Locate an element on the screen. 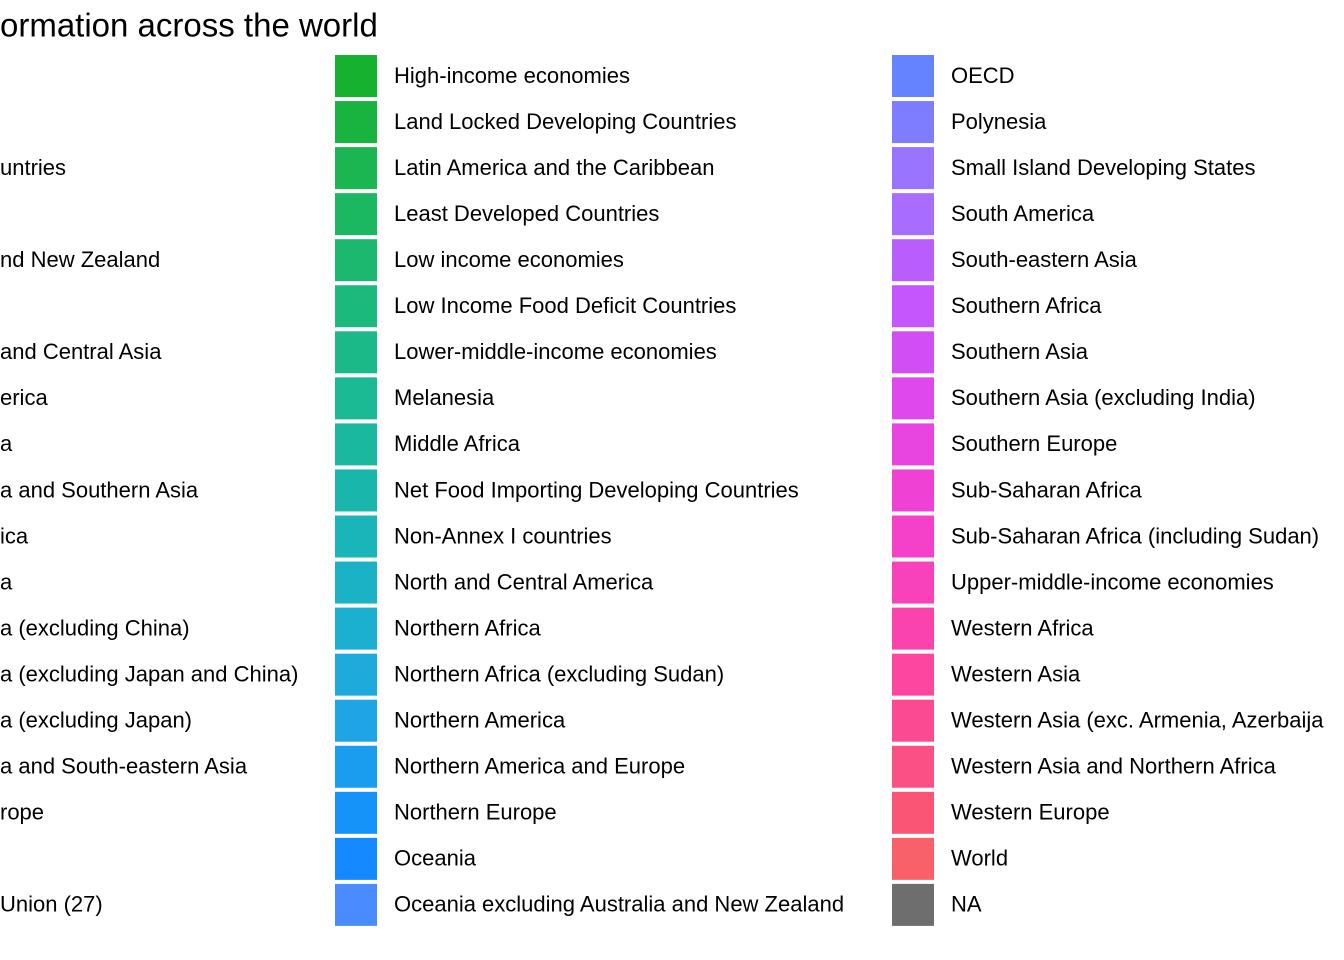 The height and width of the screenshot is (960, 1344). legend-label: Southern Africa is located at coordinates (1026, 305).